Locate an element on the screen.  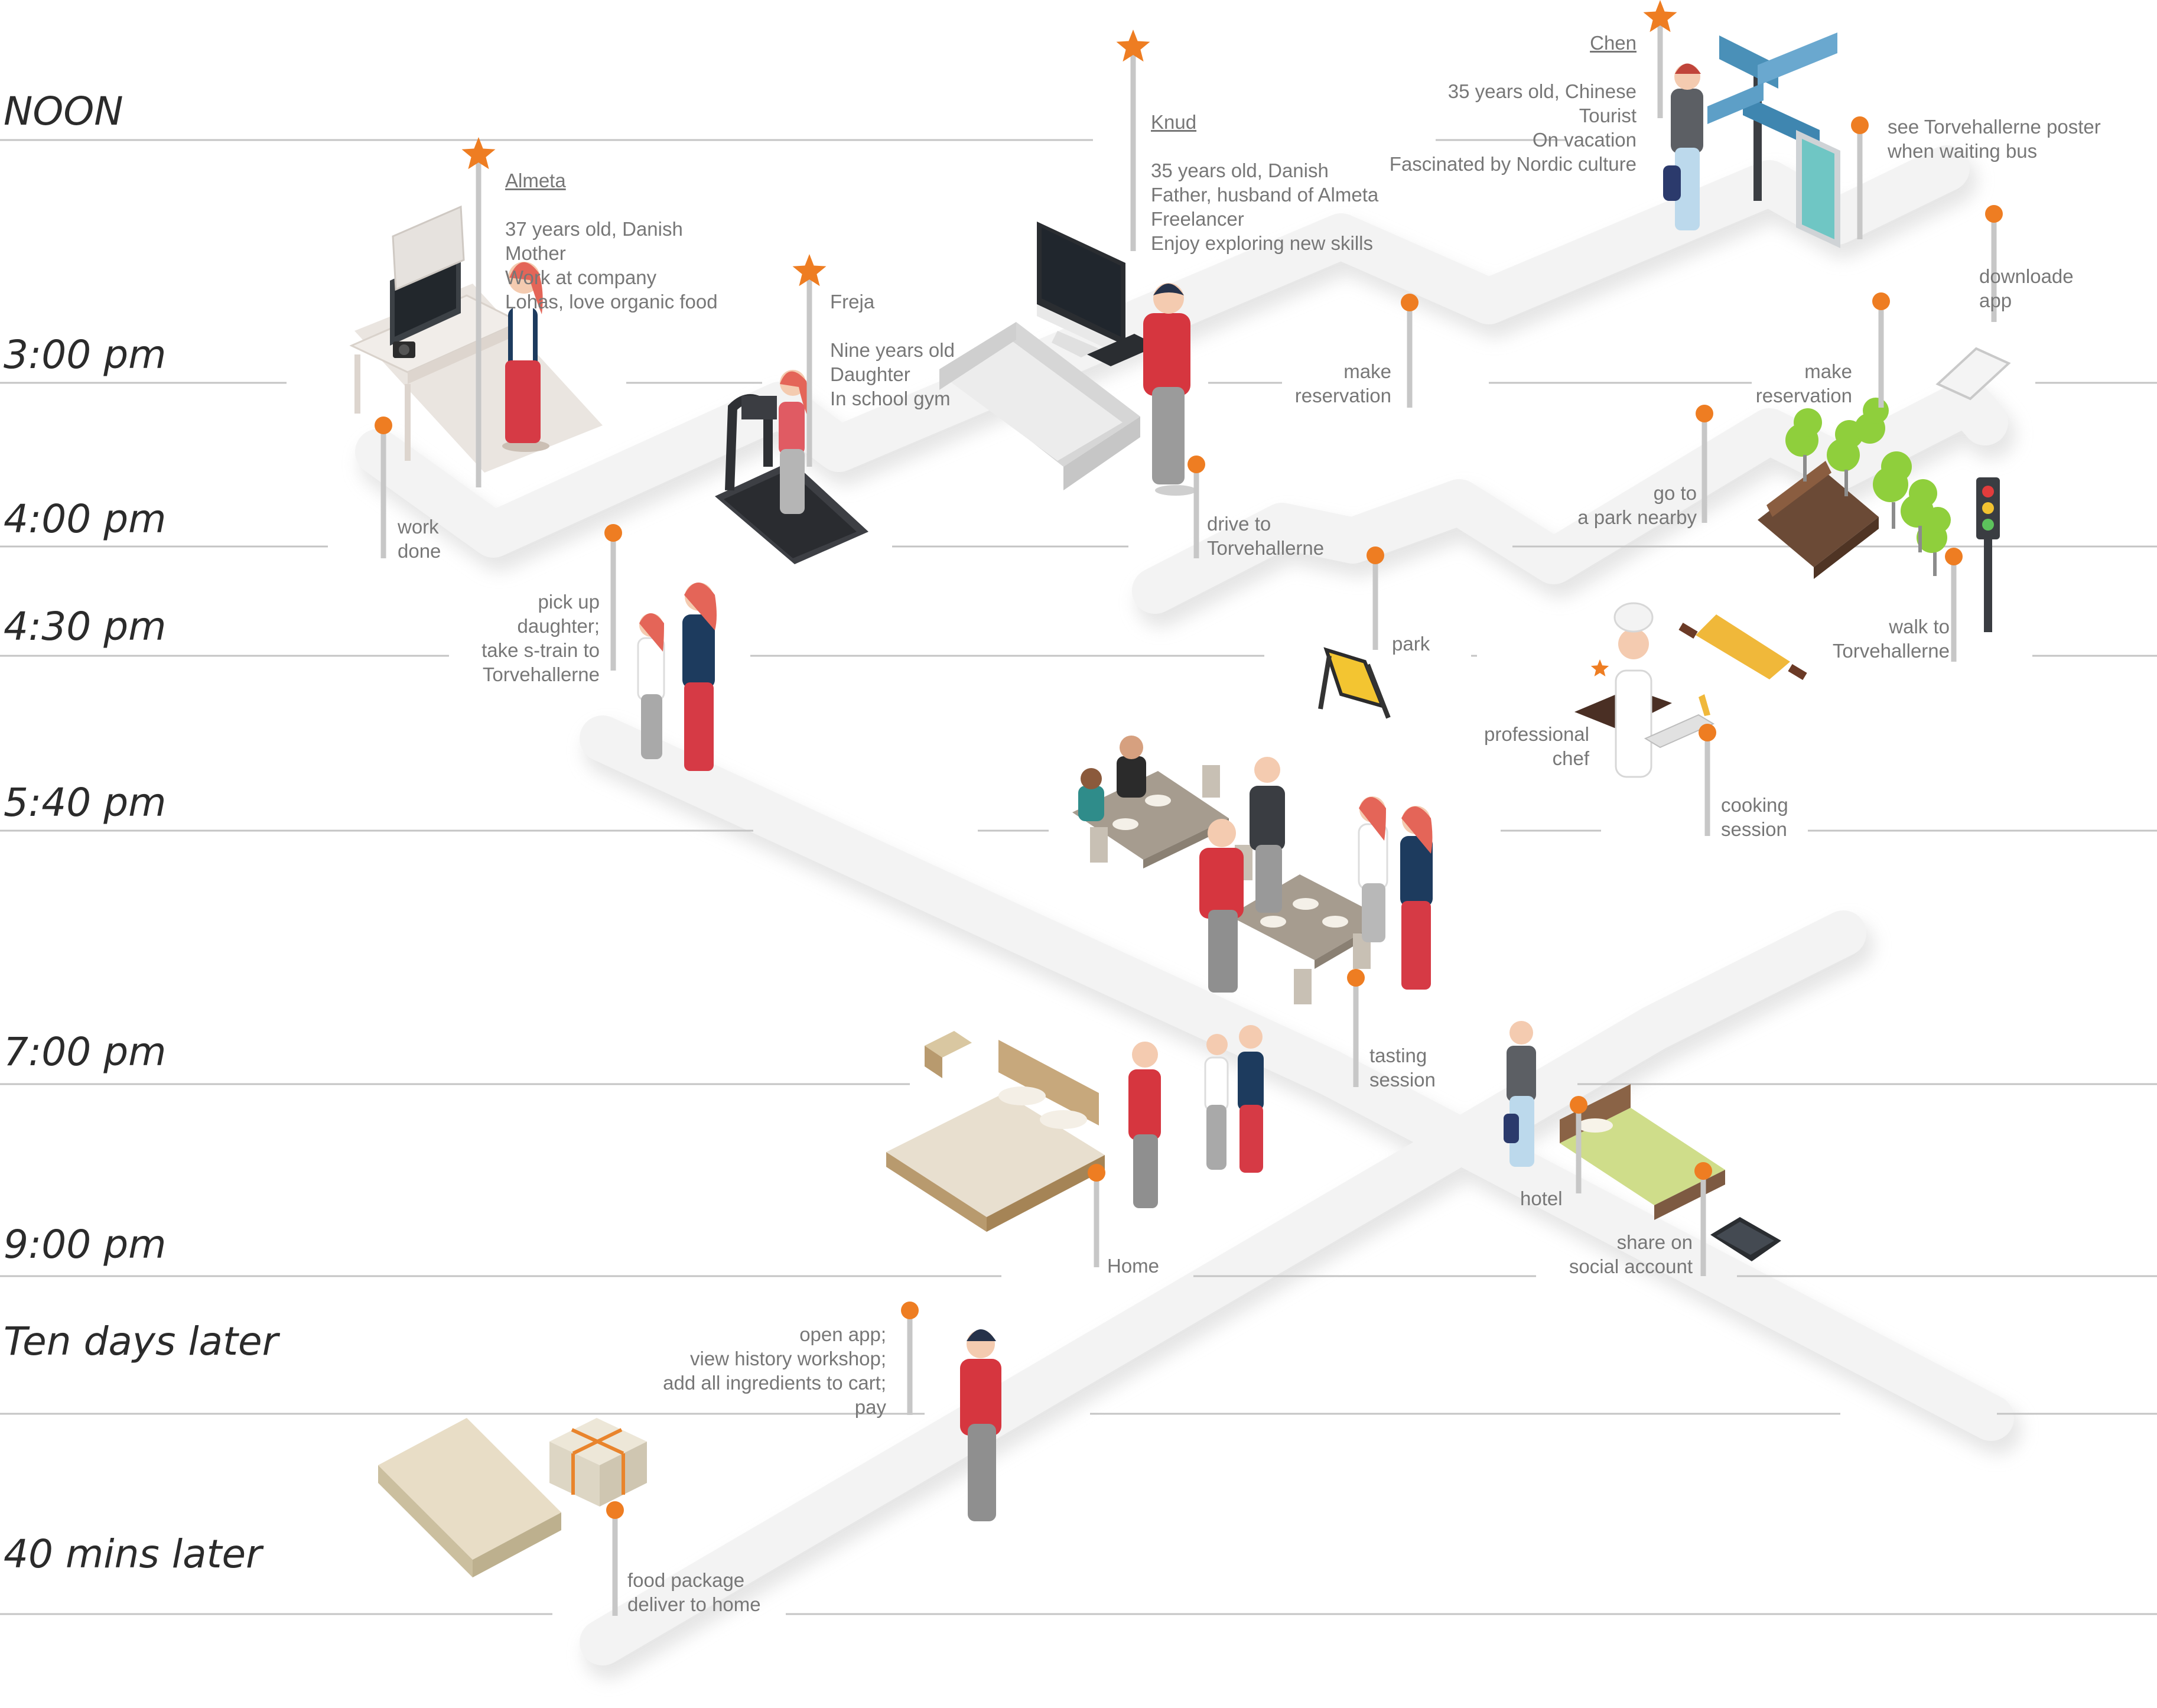
bus-poster-icon is located at coordinates (1818, 189).